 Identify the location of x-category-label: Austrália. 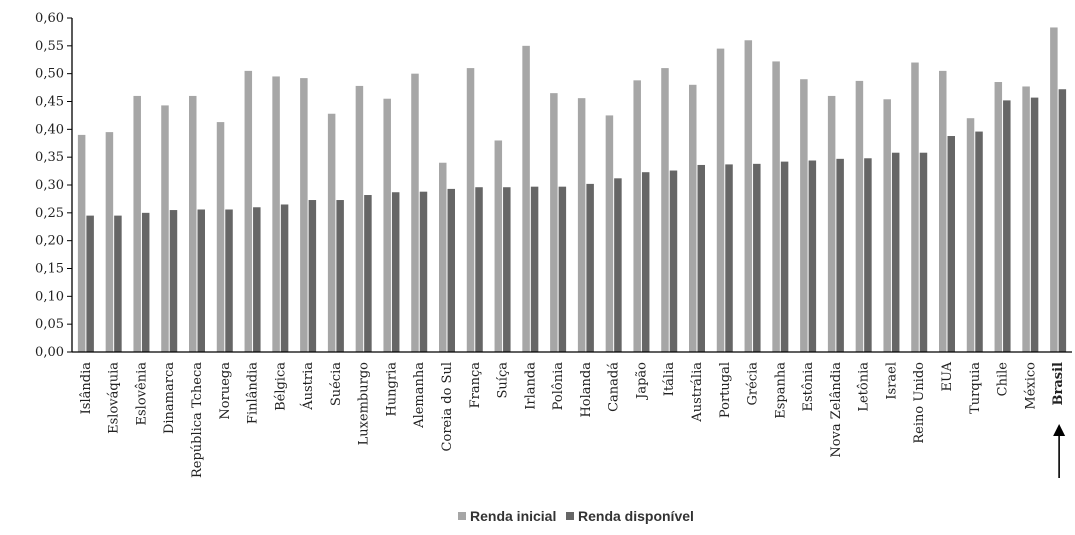
(697, 392).